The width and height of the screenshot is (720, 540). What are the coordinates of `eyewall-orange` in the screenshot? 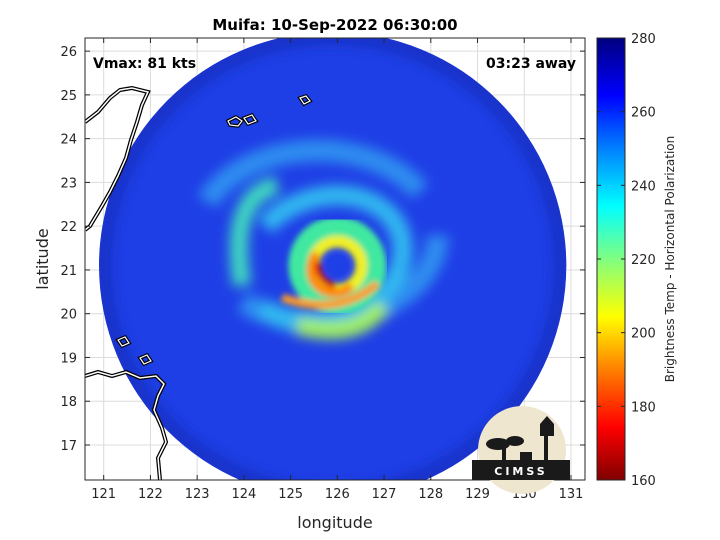 It's located at (330, 274).